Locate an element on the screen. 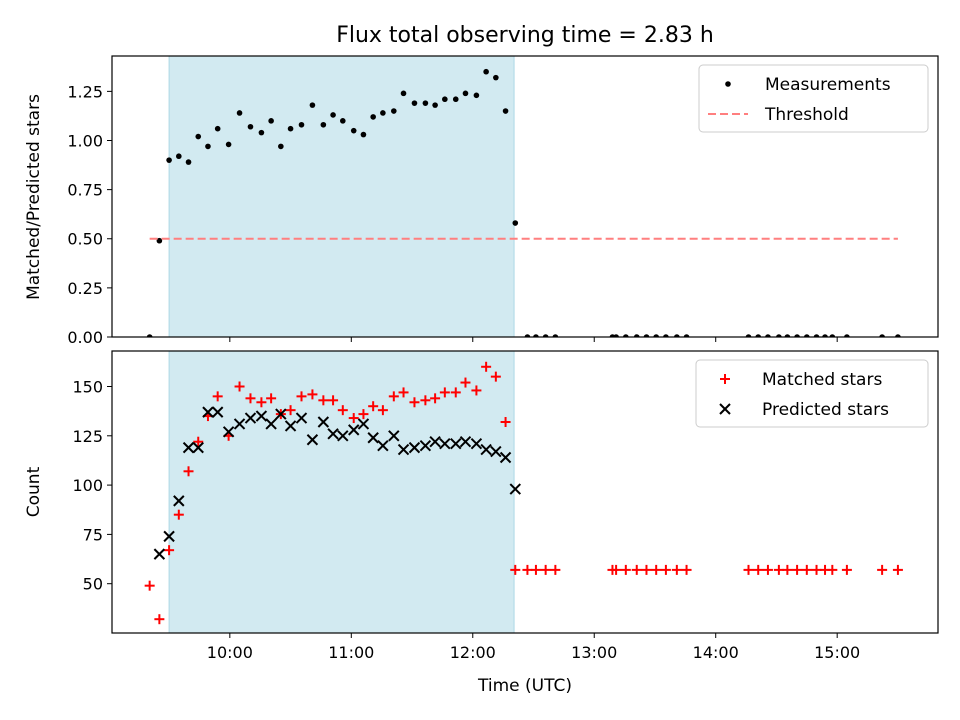  top-legend: Measurements Threshold is located at coordinates (813, 98).